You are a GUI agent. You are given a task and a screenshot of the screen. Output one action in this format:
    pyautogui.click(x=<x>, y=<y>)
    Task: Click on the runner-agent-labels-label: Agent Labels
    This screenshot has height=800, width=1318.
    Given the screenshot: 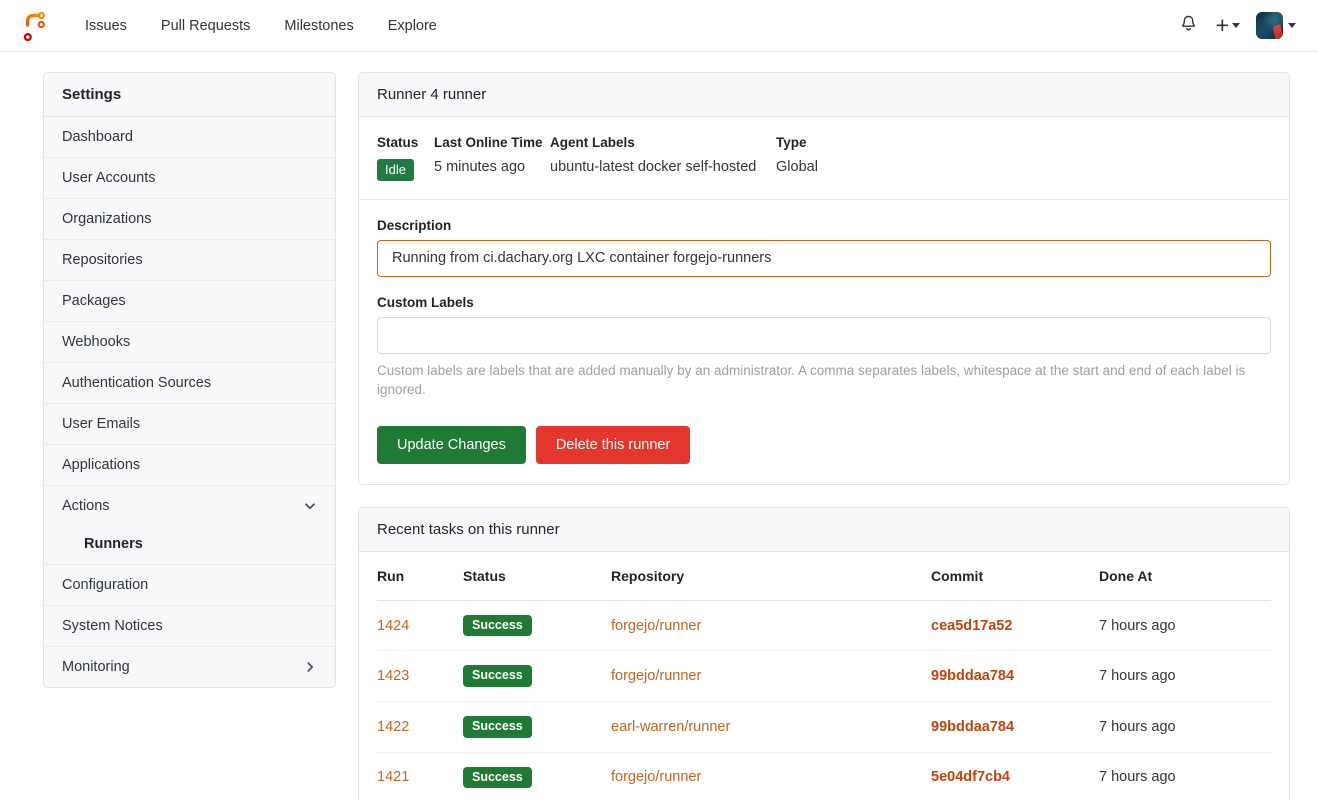 What is the action you would take?
    pyautogui.click(x=592, y=142)
    